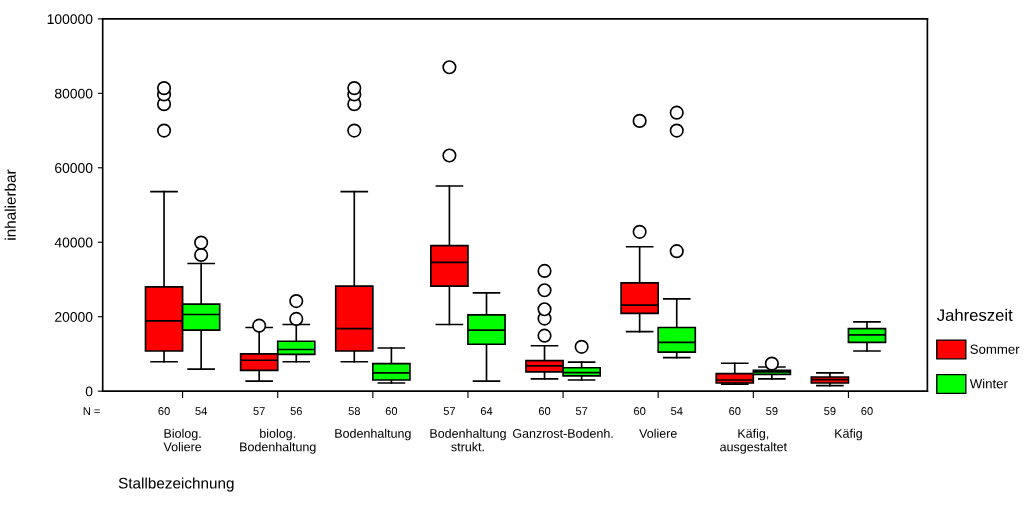 This screenshot has width=1027, height=510. Describe the element at coordinates (562, 433) in the screenshot. I see `x-tick-label: Ganzrost-Bodenh.` at that location.